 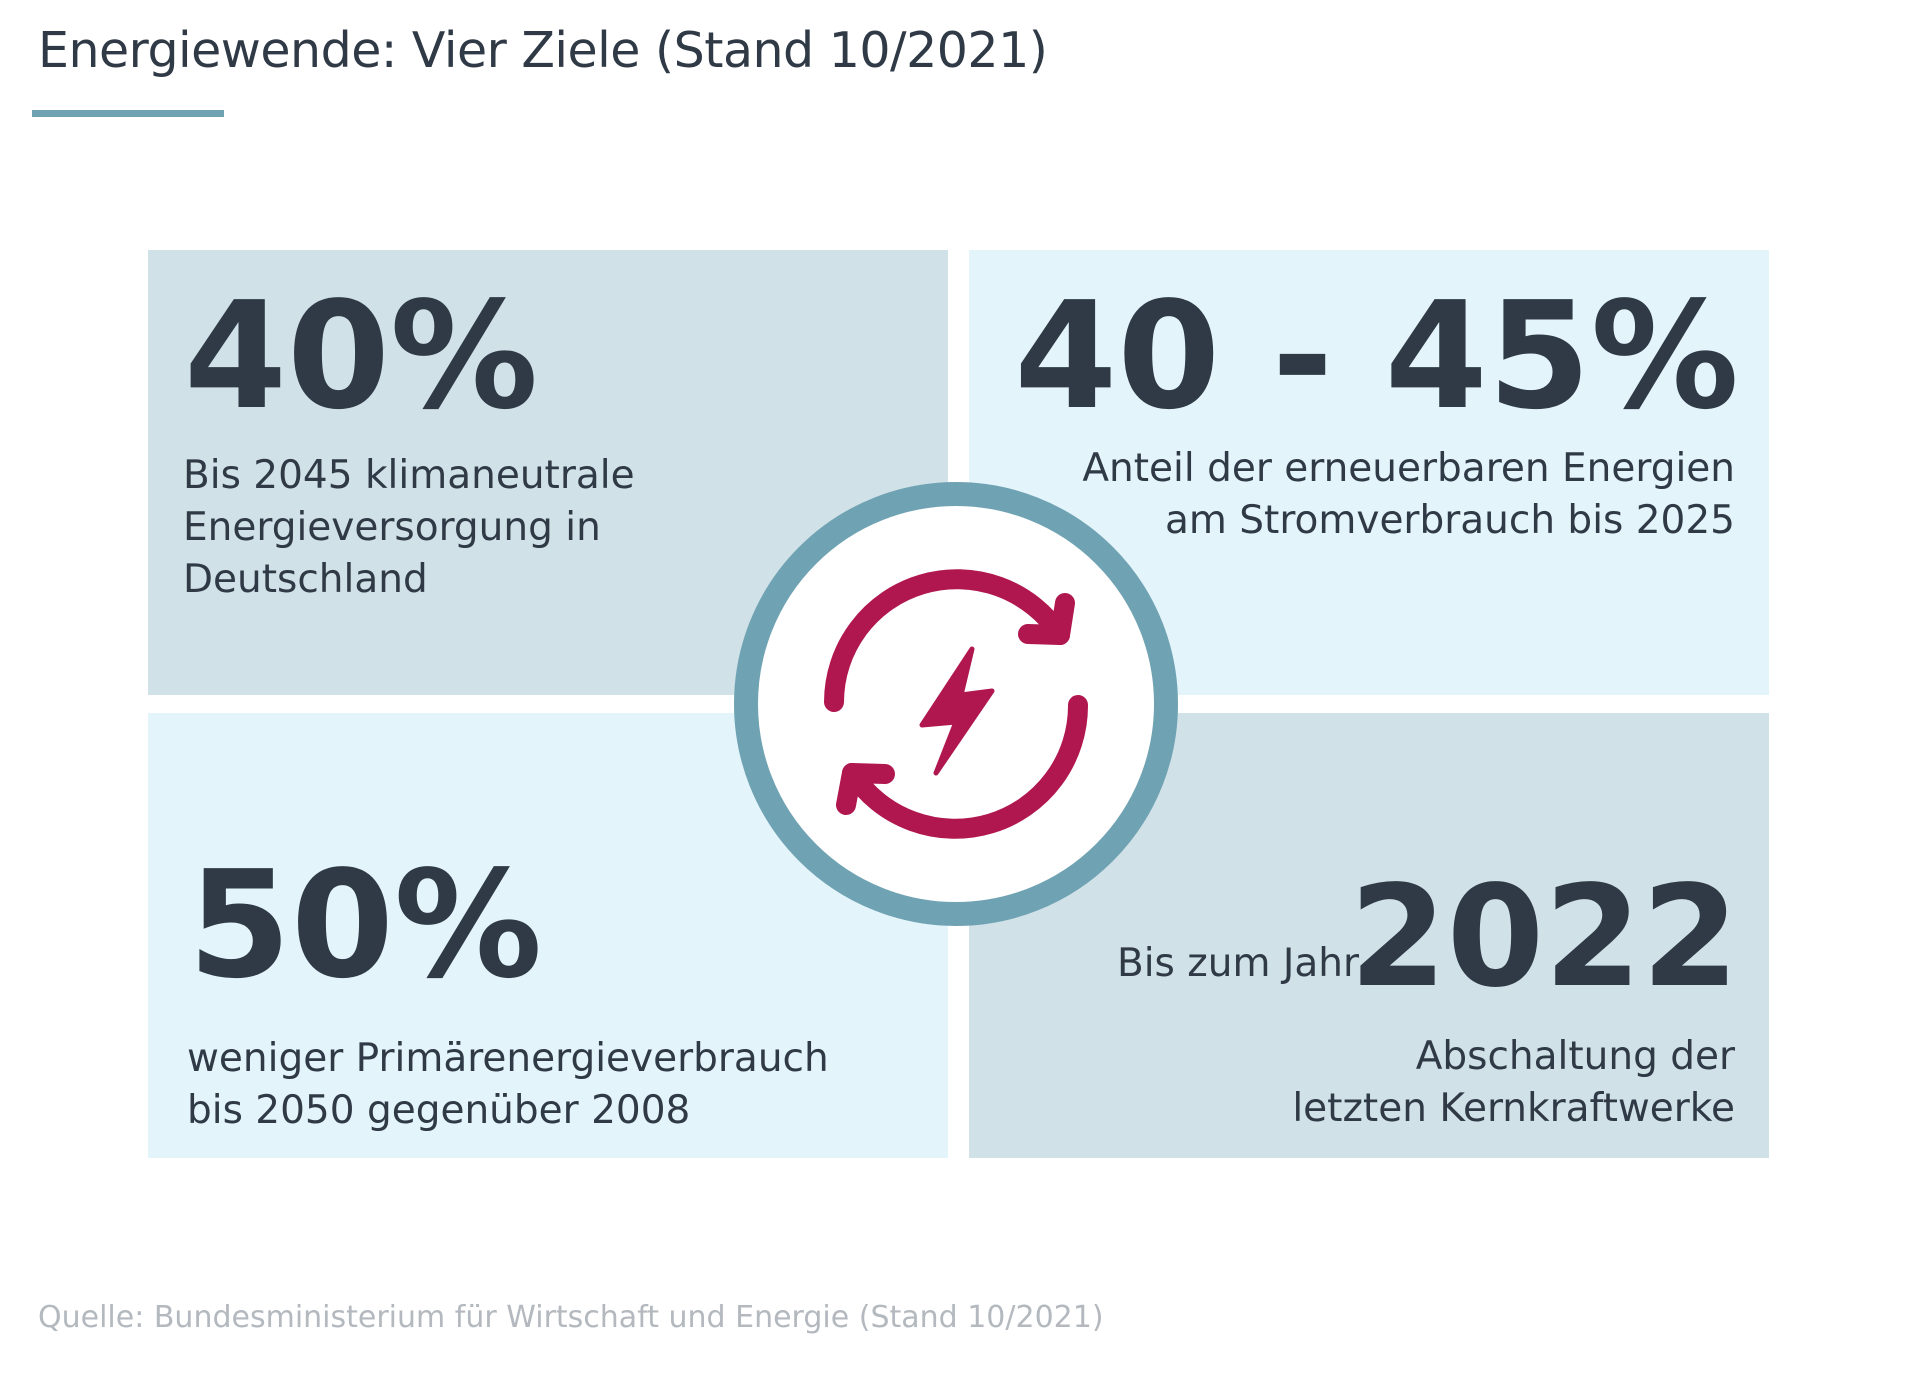 I want to click on cycle-arrow-bottom, so click(x=965, y=767).